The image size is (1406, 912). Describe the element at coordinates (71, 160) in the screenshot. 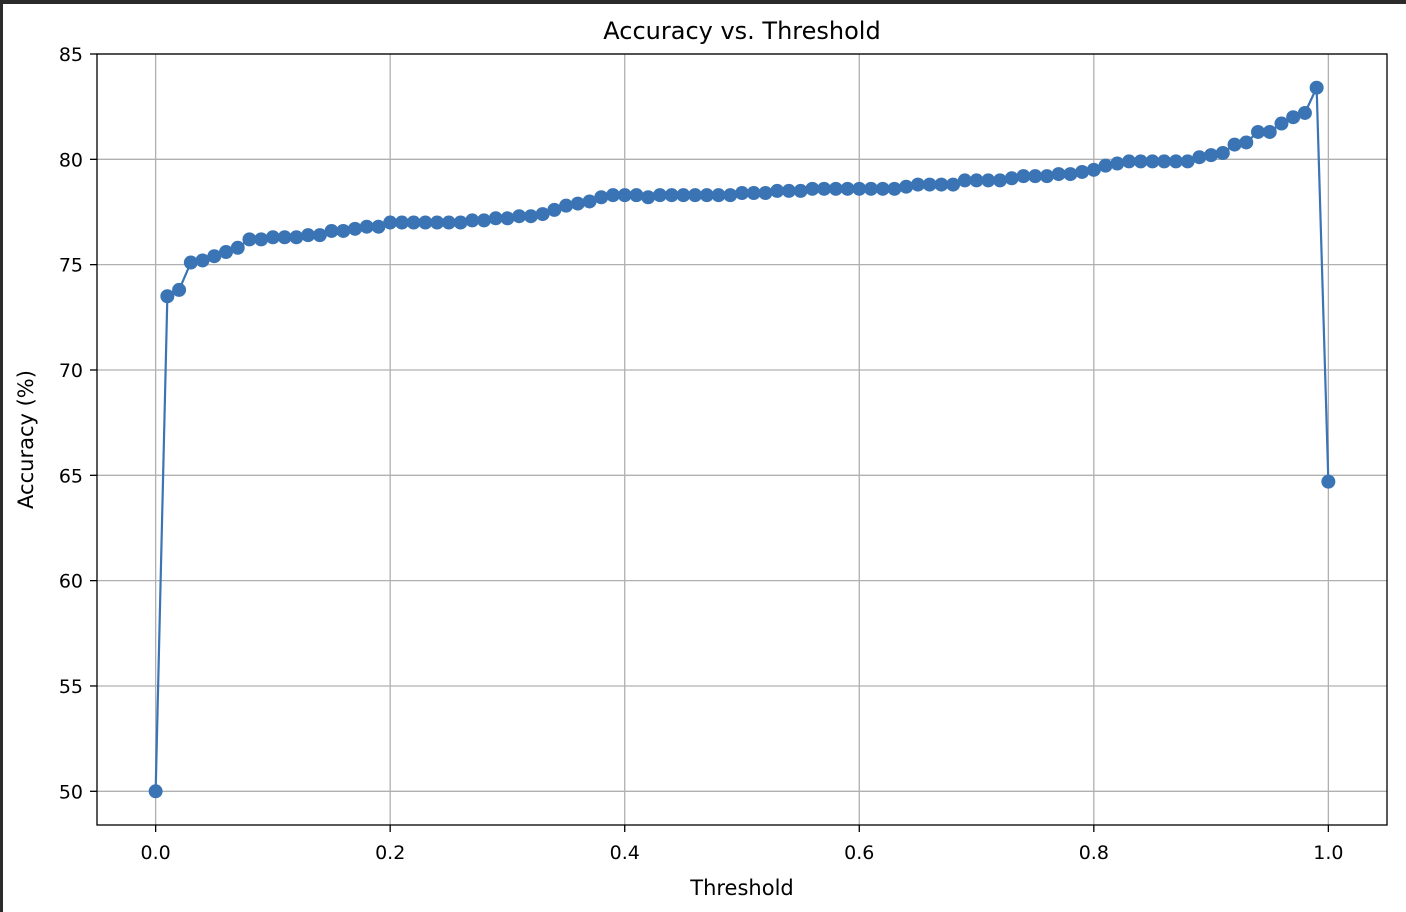

I see `y-tick-label: 80` at that location.